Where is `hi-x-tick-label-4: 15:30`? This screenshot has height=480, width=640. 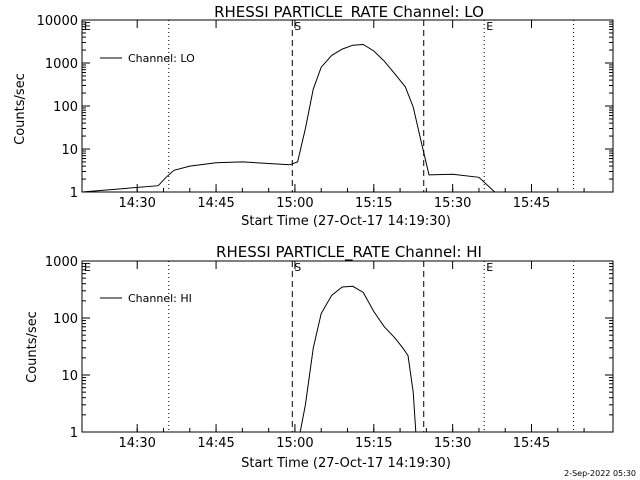
hi-x-tick-label-4: 15:30 is located at coordinates (452, 443).